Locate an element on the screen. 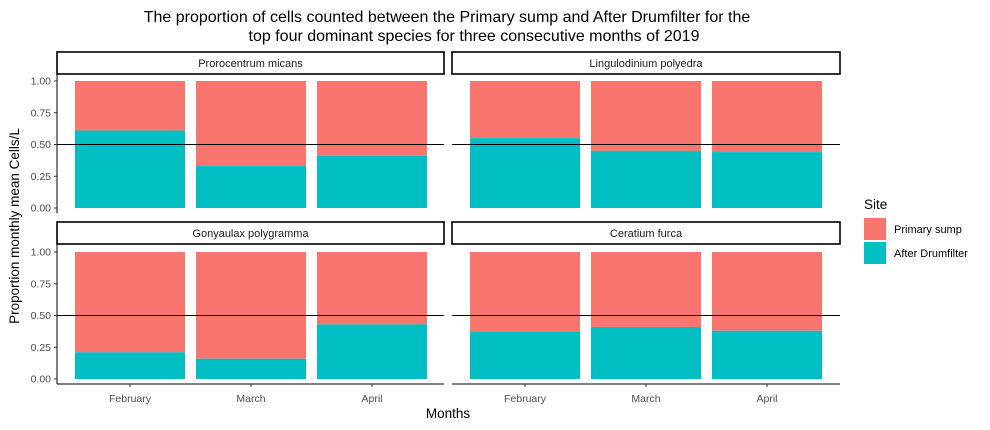 Image resolution: width=990 pixels, height=430 pixels. legend-swatch-after-drumfilter is located at coordinates (875, 253).